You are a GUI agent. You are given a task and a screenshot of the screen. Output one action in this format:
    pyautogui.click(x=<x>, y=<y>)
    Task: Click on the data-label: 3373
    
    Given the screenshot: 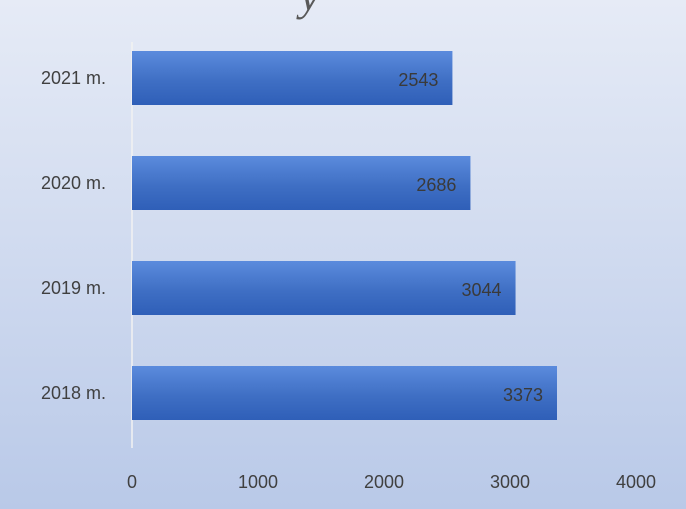 What is the action you would take?
    pyautogui.click(x=523, y=395)
    